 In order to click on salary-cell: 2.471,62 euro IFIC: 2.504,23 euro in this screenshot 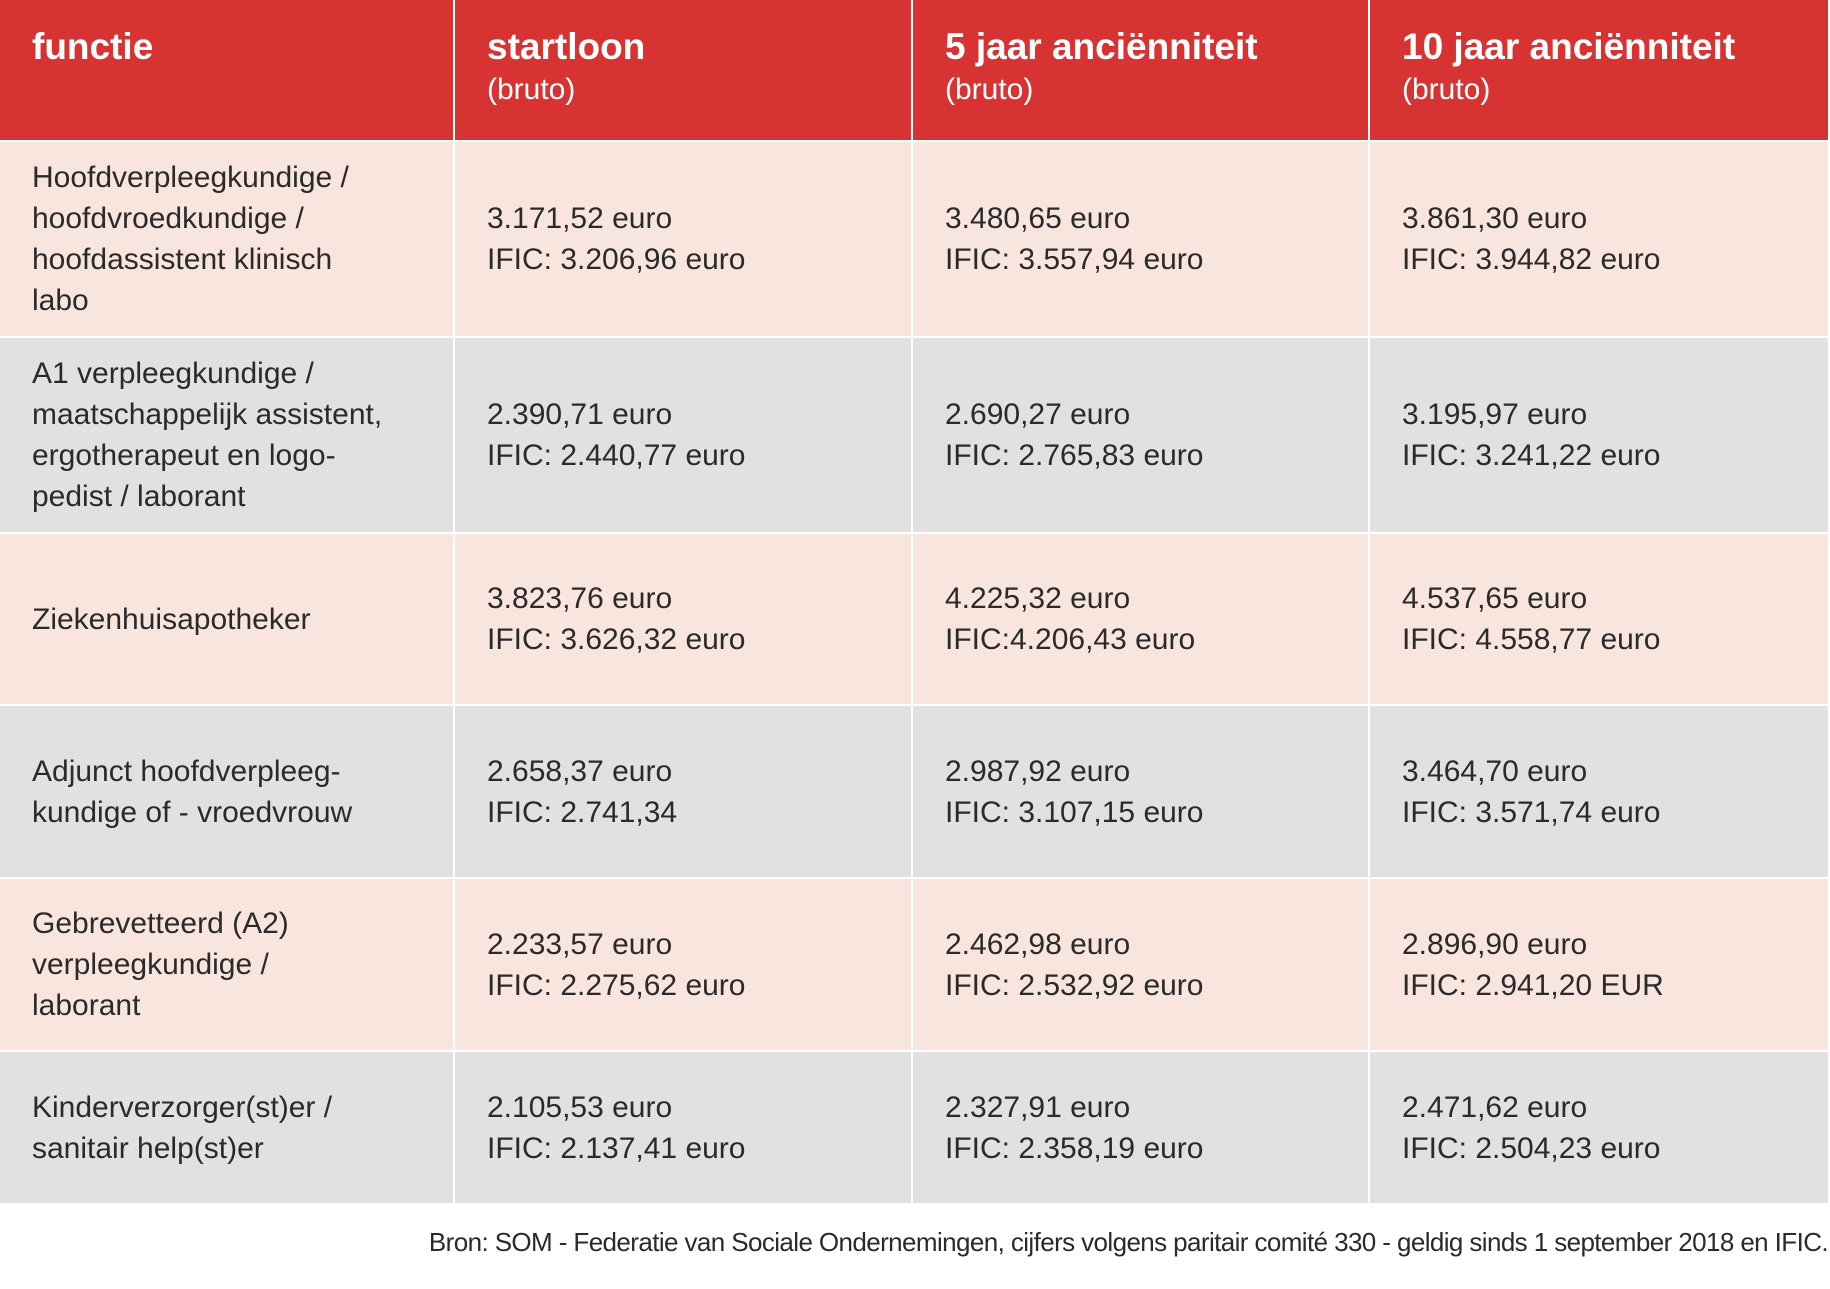, I will do `click(1600, 1128)`.